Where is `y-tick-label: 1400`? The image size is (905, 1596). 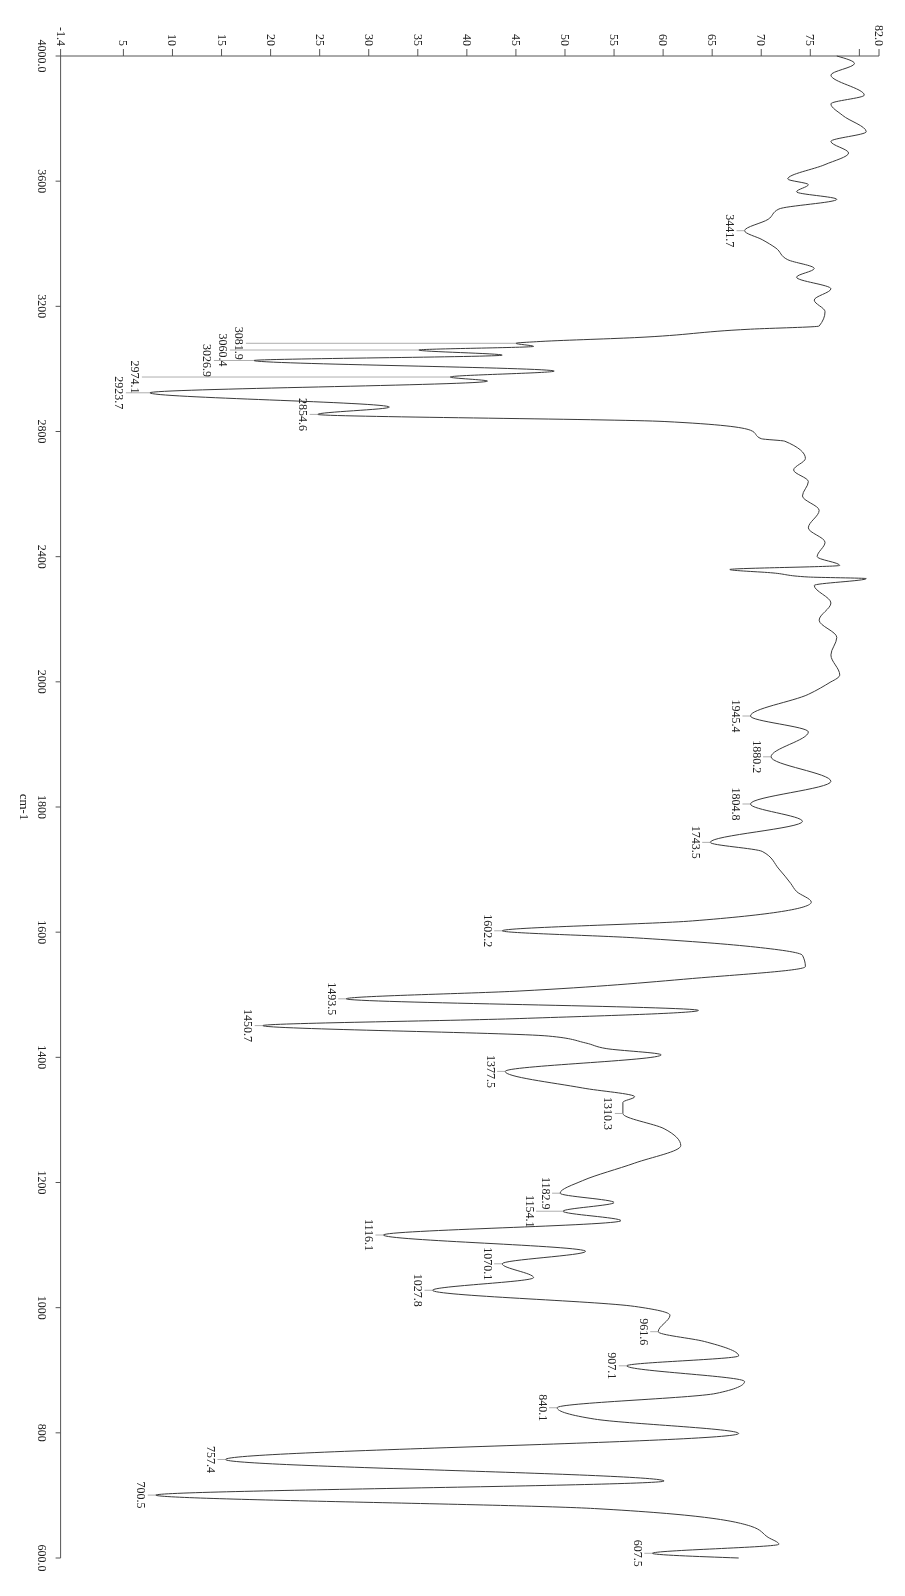 y-tick-label: 1400 is located at coordinates (41, 1057).